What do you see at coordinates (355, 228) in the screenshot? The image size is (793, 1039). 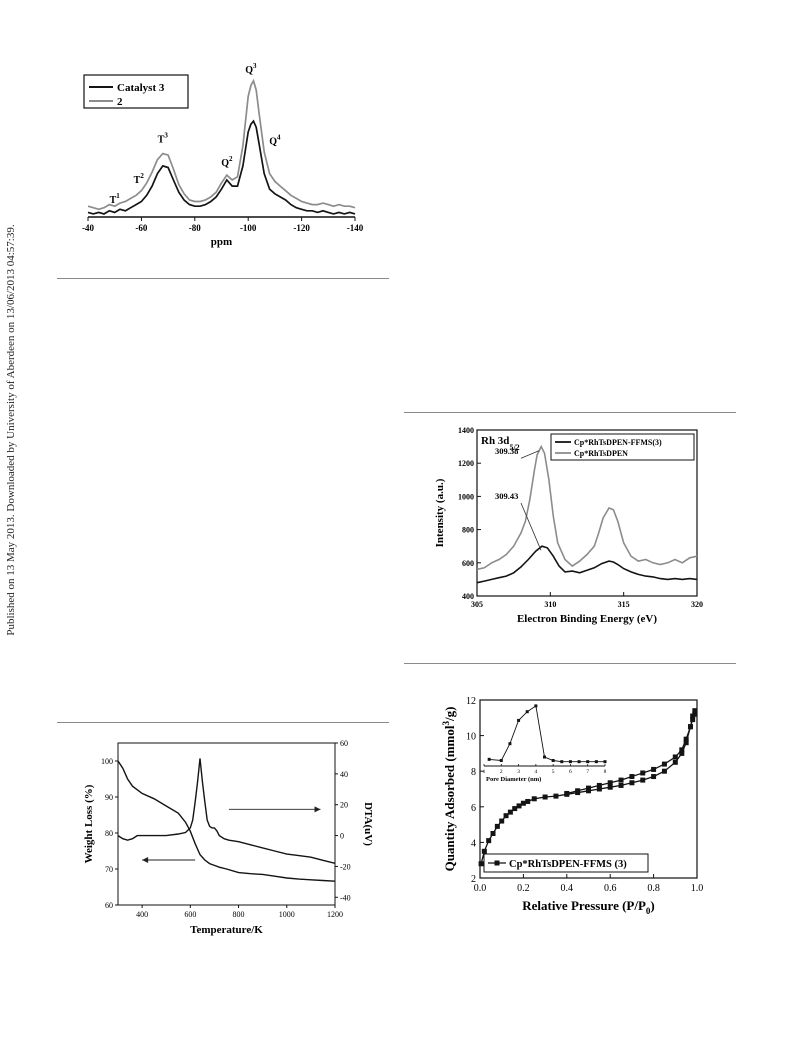 I see `x-tick-label: -140` at bounding box center [355, 228].